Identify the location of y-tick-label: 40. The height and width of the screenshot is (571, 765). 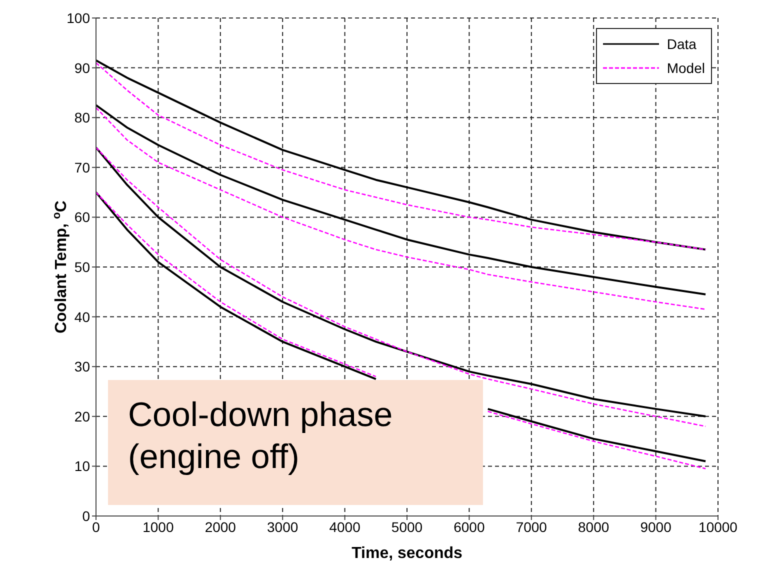
(82, 316).